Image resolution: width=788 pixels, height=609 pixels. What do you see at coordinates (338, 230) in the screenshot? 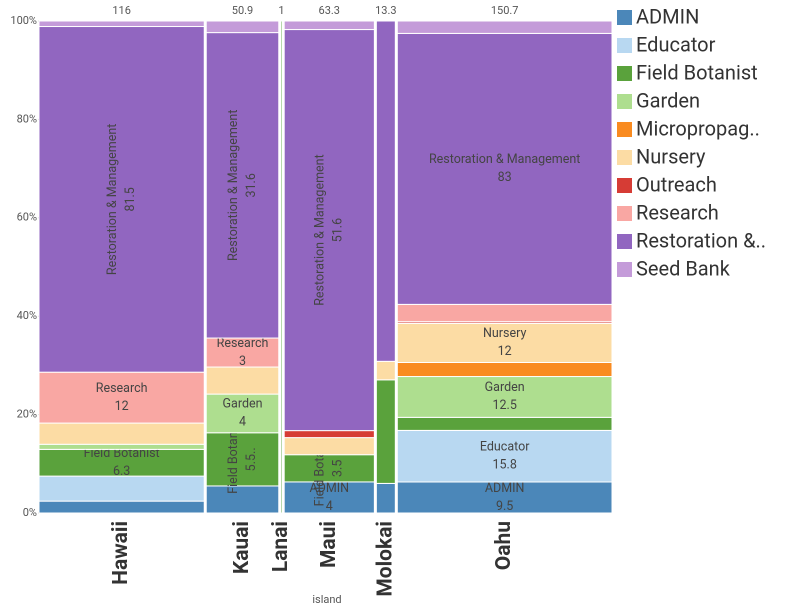
I see `segment-value: 51.6` at bounding box center [338, 230].